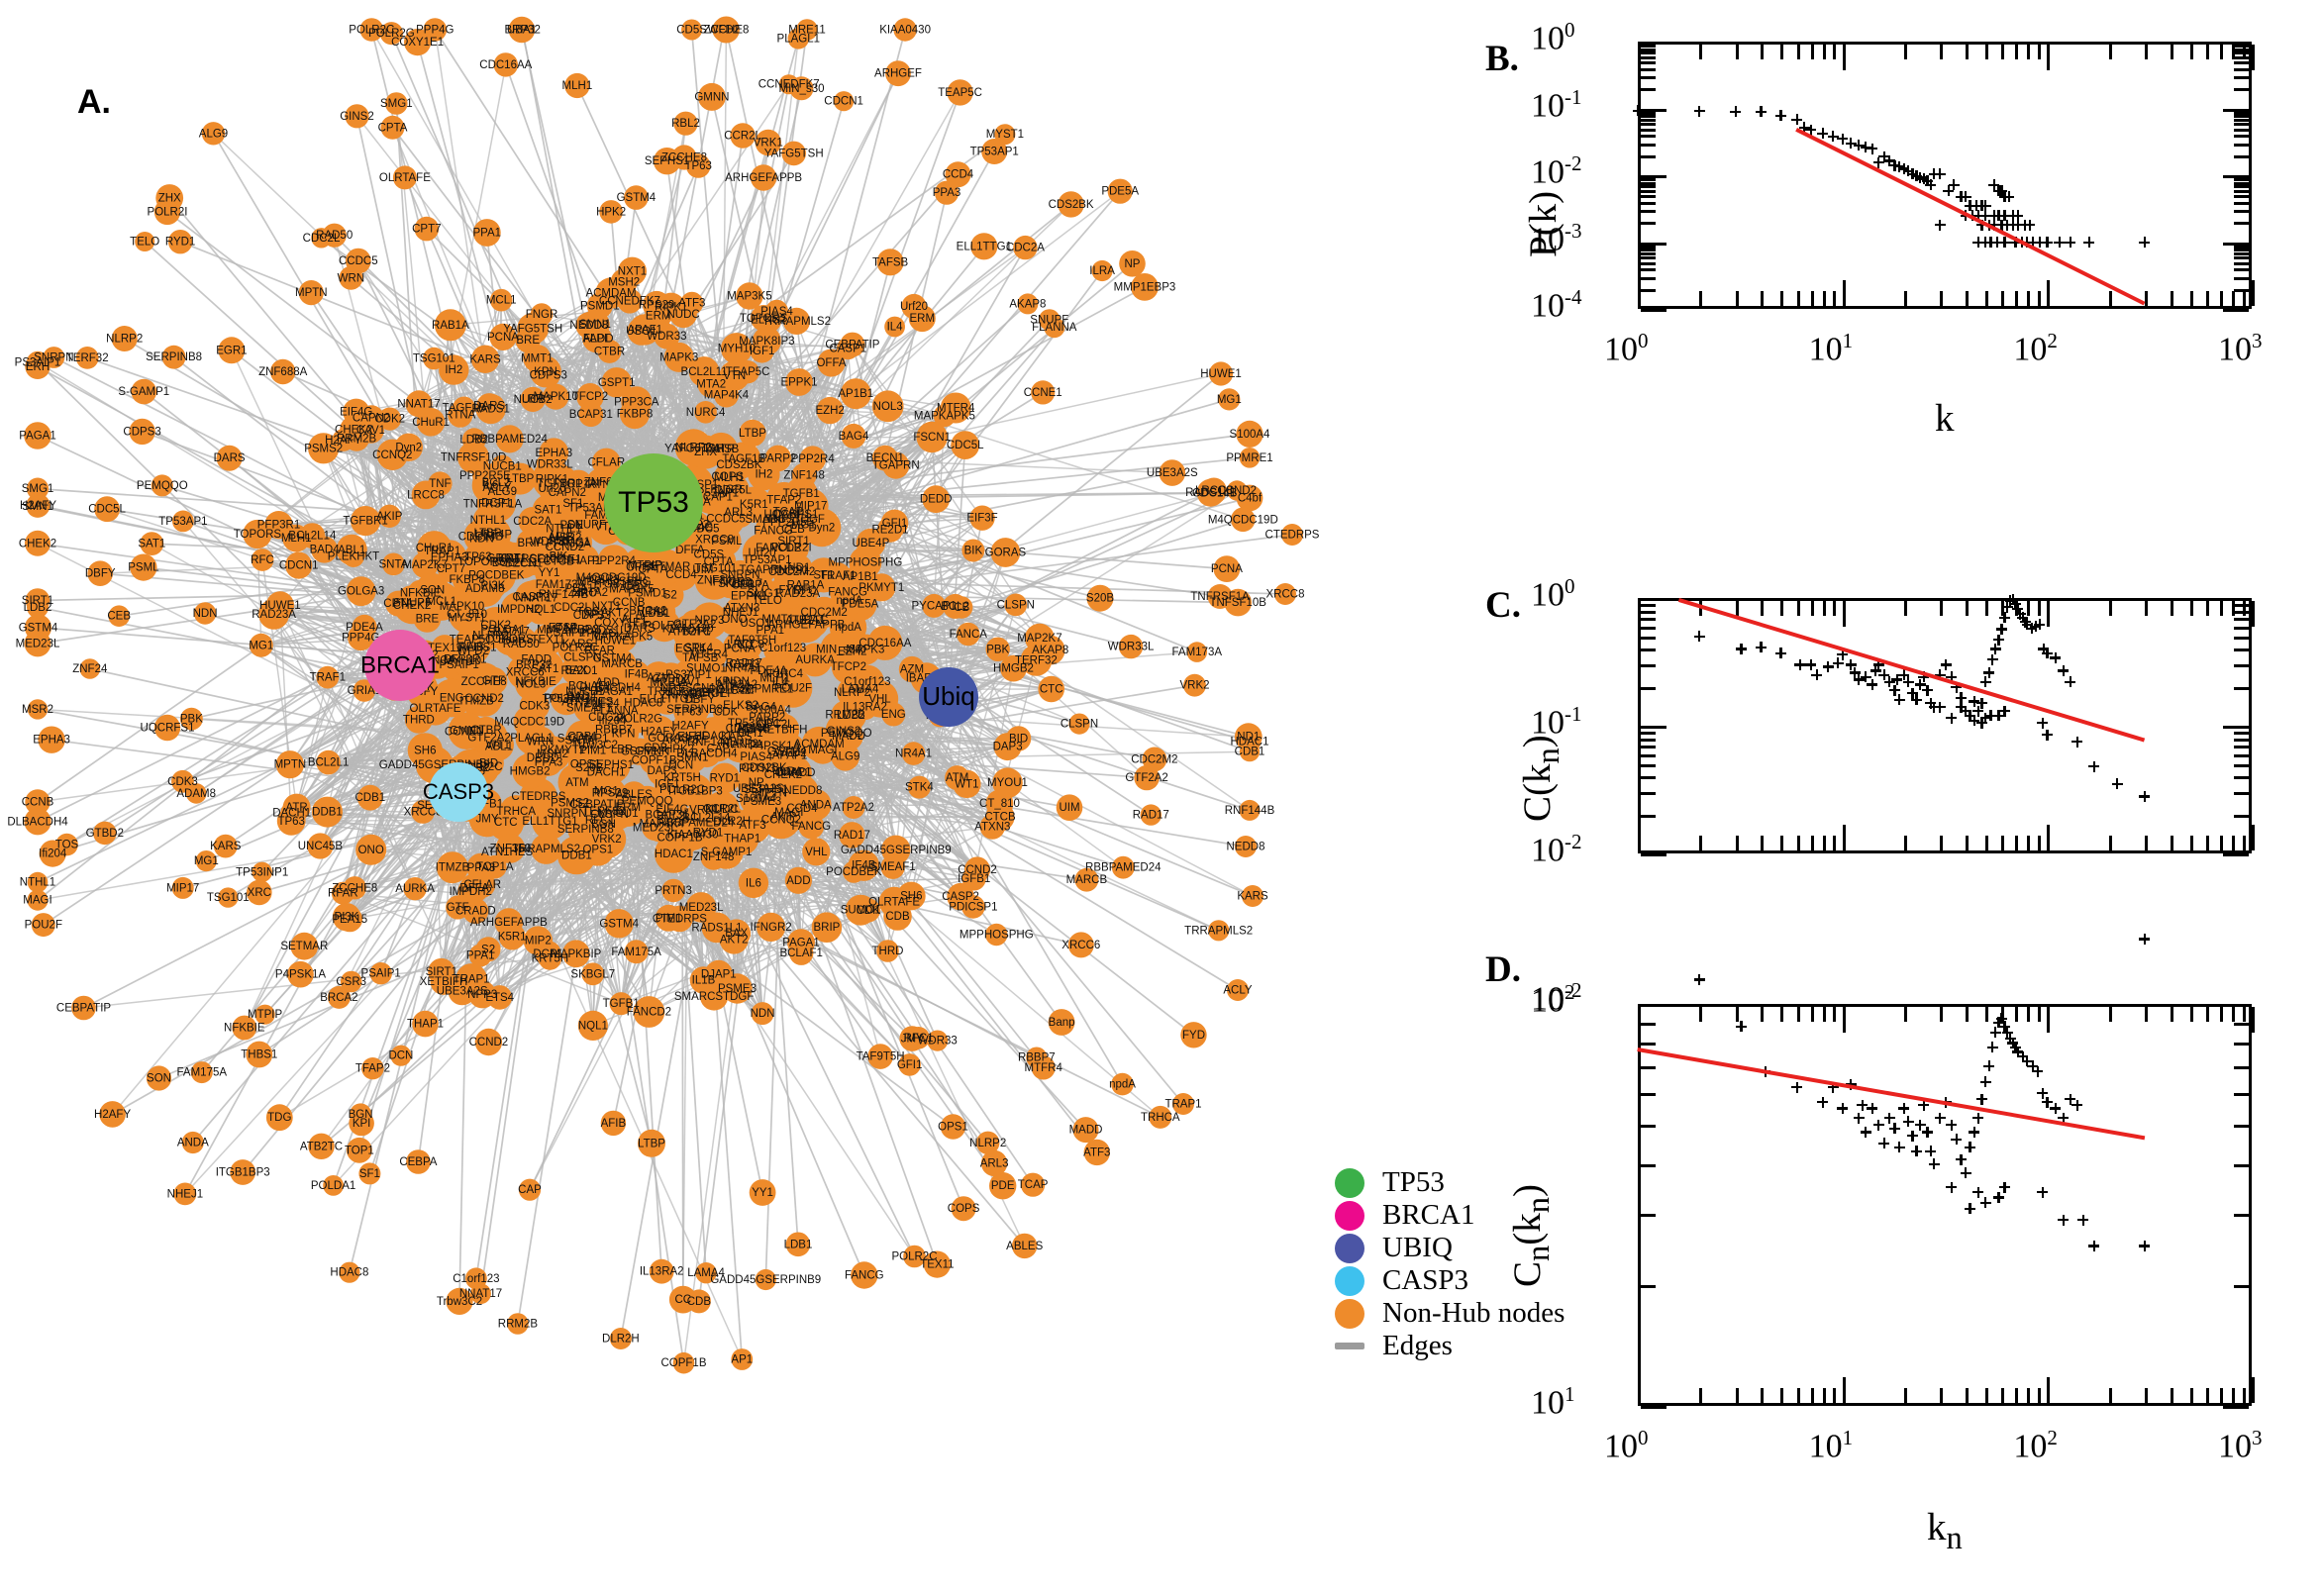  I want to click on network-node-label: ATM, so click(576, 783).